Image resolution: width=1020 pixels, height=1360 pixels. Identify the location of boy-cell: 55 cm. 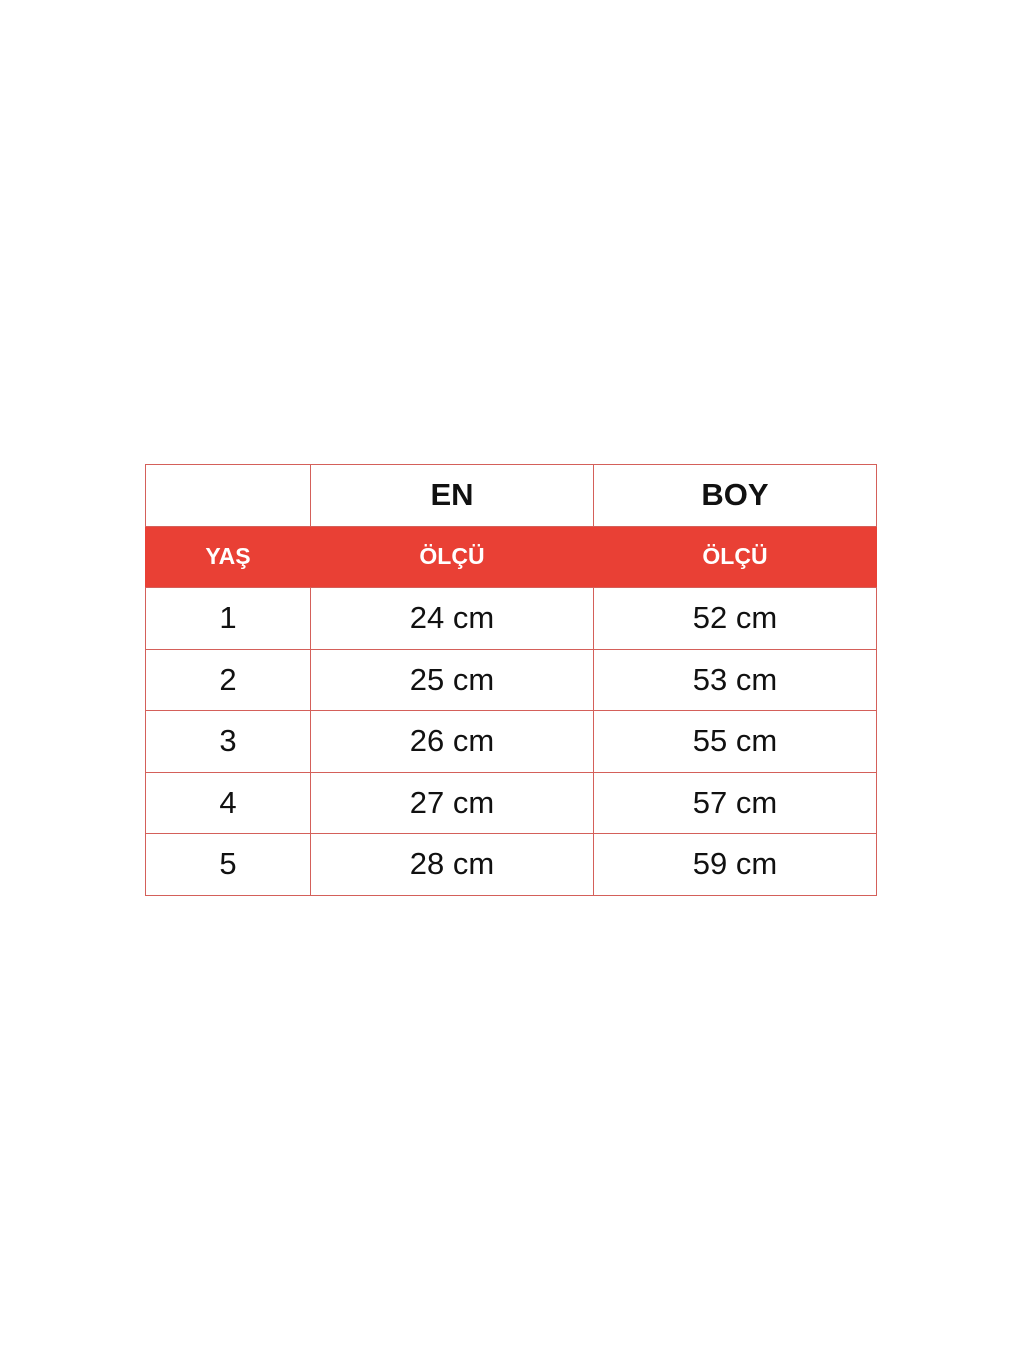
(735, 741).